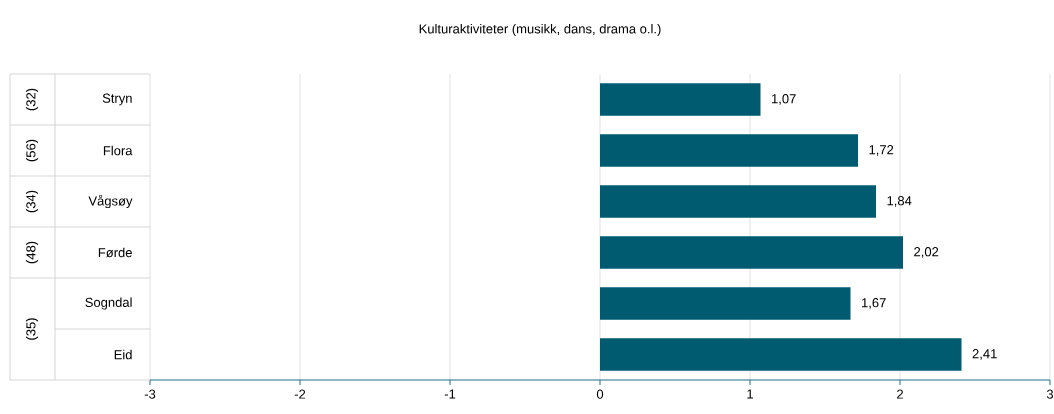 Image resolution: width=1054 pixels, height=414 pixels. I want to click on data-label: 1,67, so click(874, 303).